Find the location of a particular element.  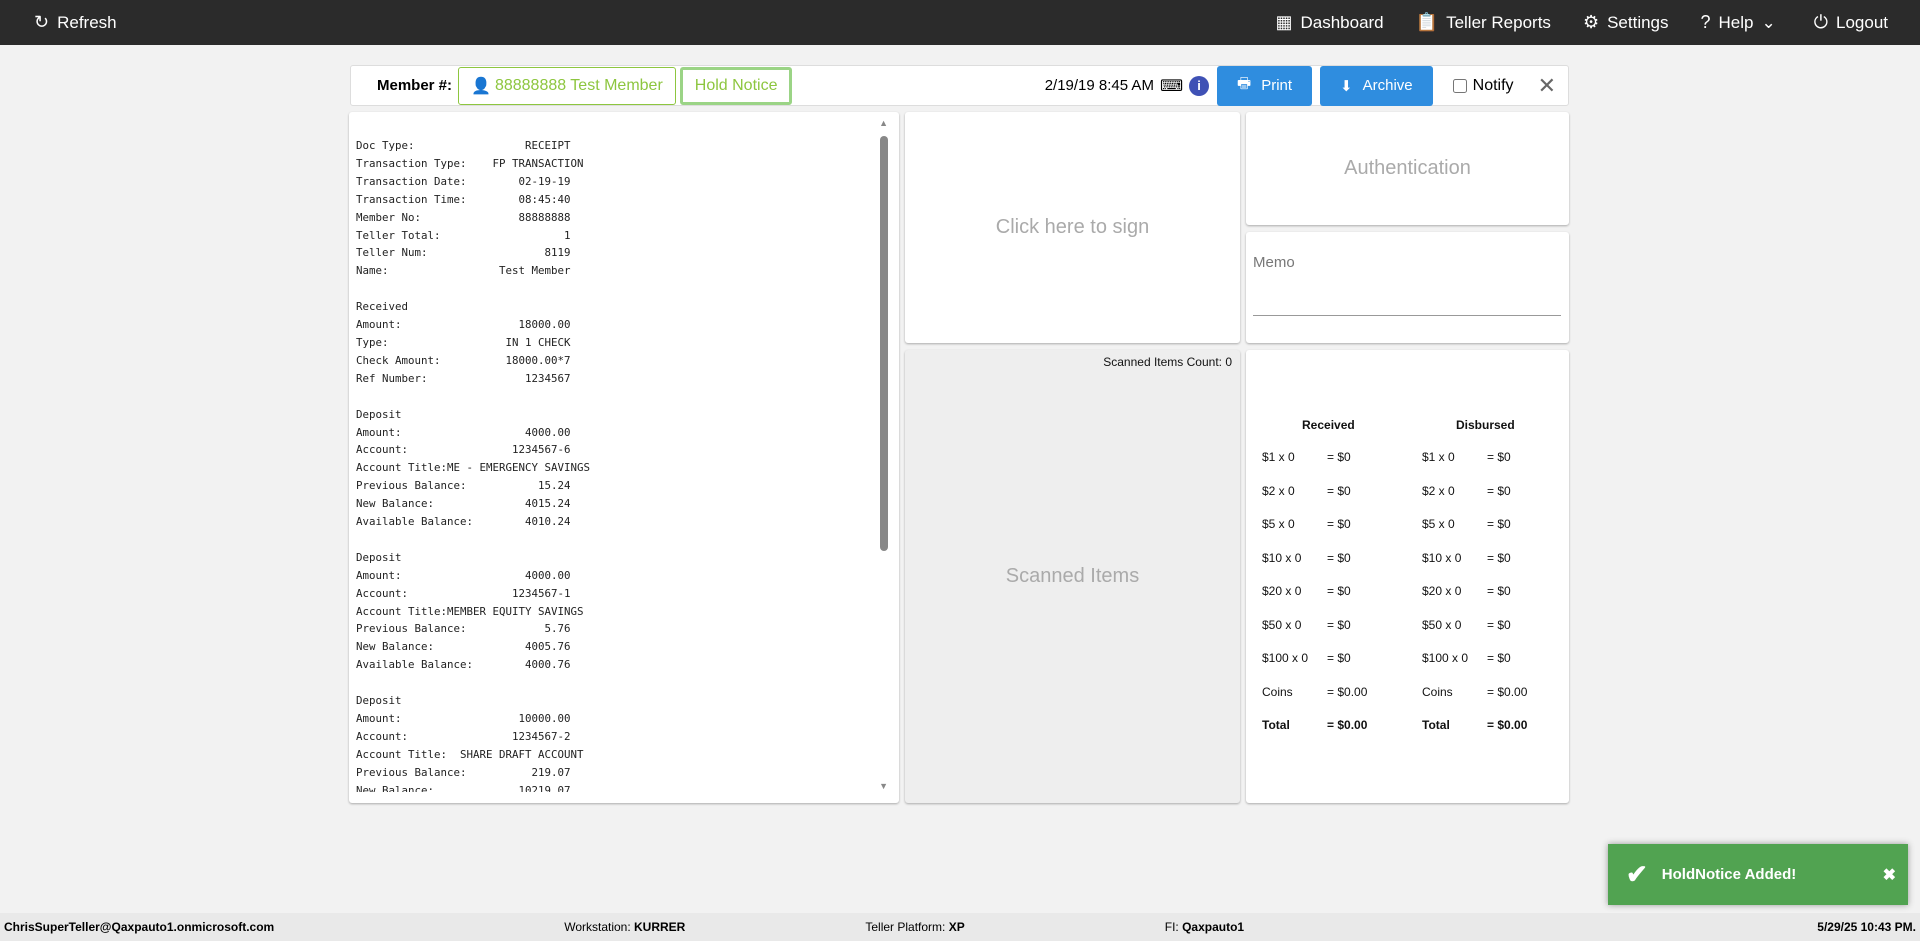

received-row: $20 x 0 = $0 is located at coordinates (1306, 591).